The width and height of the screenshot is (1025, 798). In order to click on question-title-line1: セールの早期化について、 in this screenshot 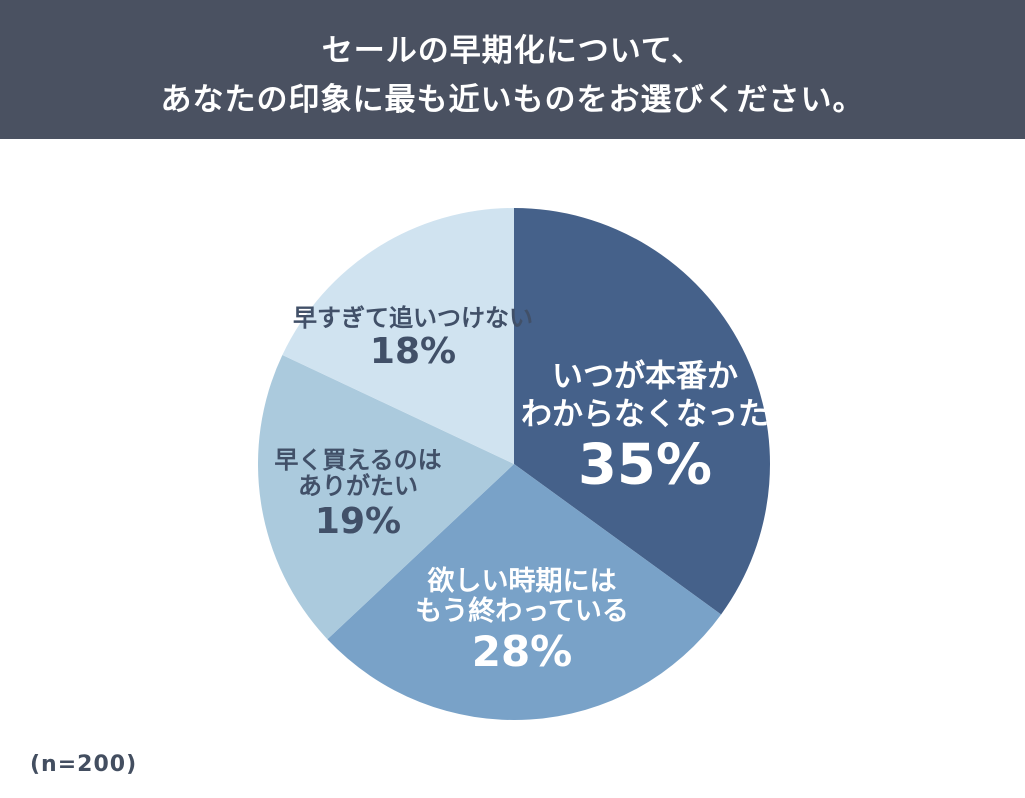, I will do `click(512, 51)`.